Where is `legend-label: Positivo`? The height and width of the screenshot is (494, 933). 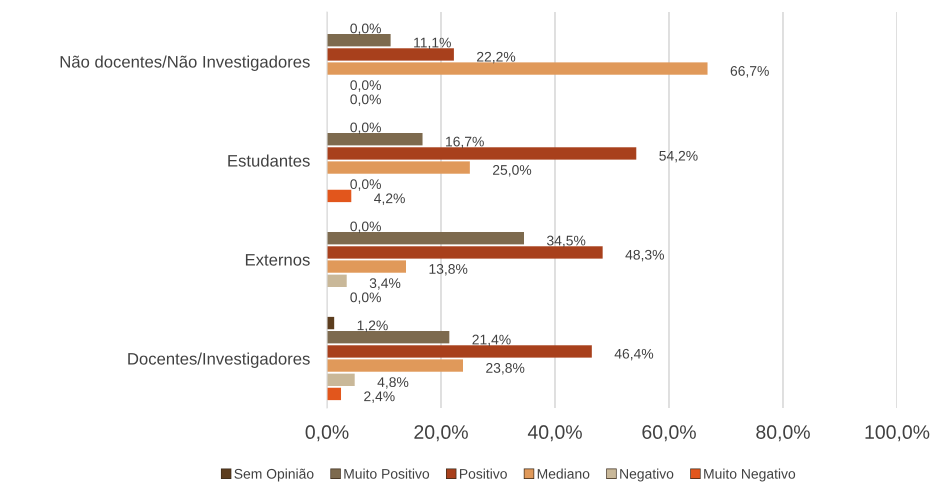 legend-label: Positivo is located at coordinates (483, 473).